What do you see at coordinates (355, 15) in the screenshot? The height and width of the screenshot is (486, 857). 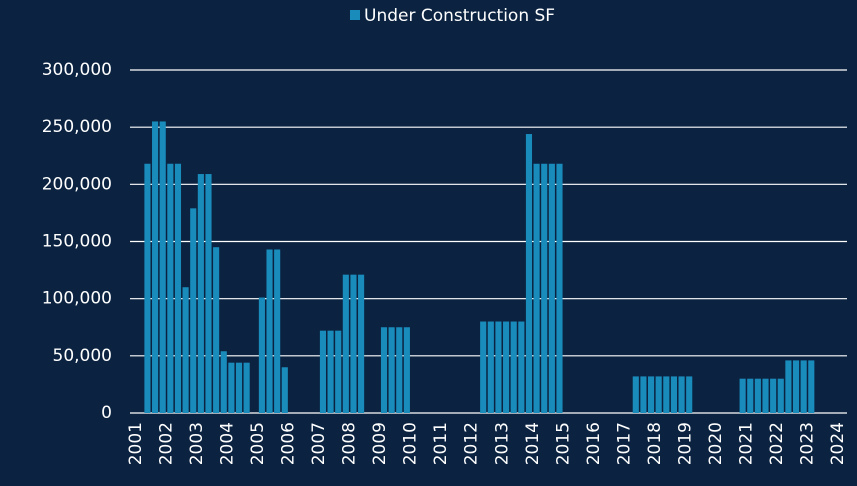 I see `legend-swatch` at bounding box center [355, 15].